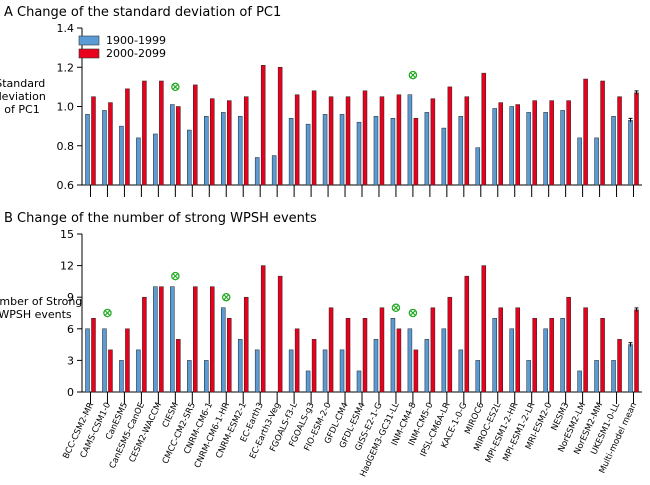 The width and height of the screenshot is (650, 485). Describe the element at coordinates (467, 334) in the screenshot. I see `bar-b-2000-2099-kace-1-0-g` at that location.